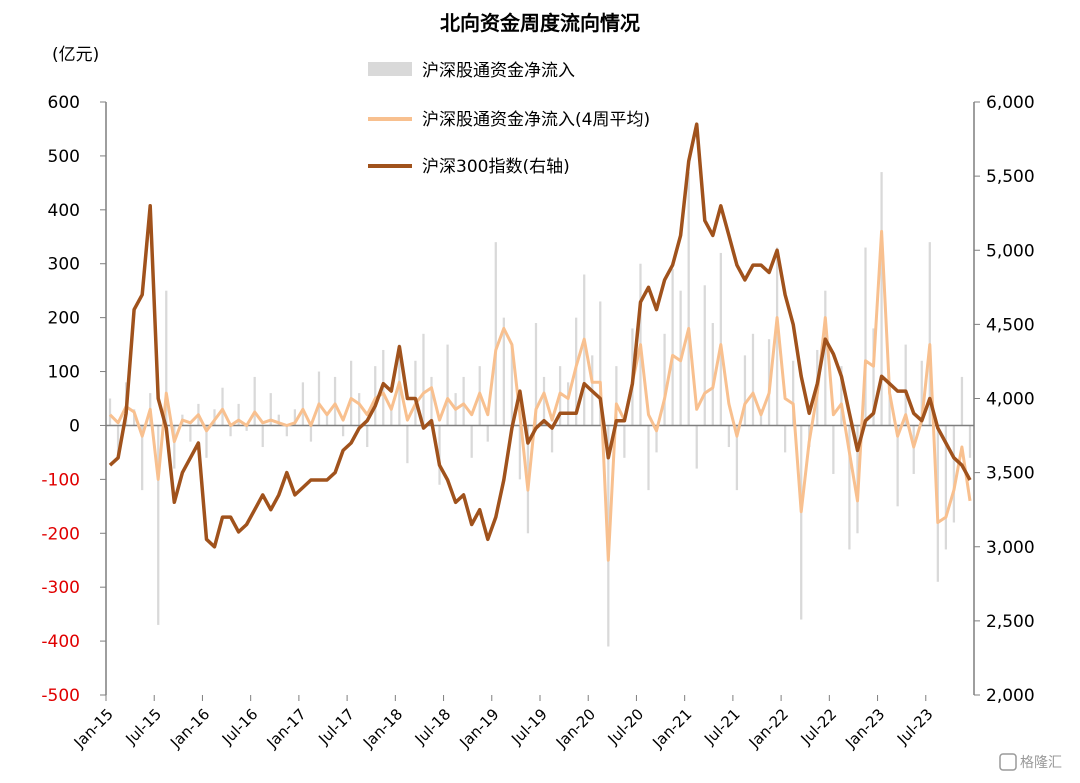 This screenshot has width=1080, height=783. I want to click on watermark-text: 格隆汇, so click(1041, 763).